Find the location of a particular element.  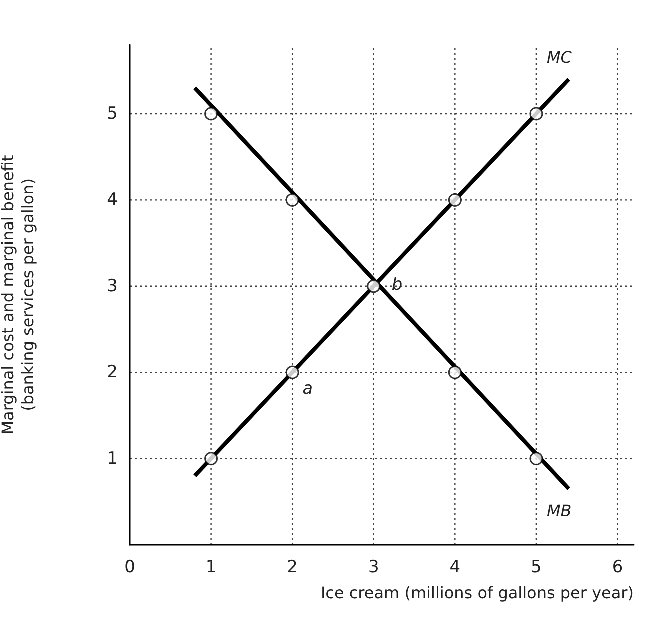

annotation: b is located at coordinates (397, 284).